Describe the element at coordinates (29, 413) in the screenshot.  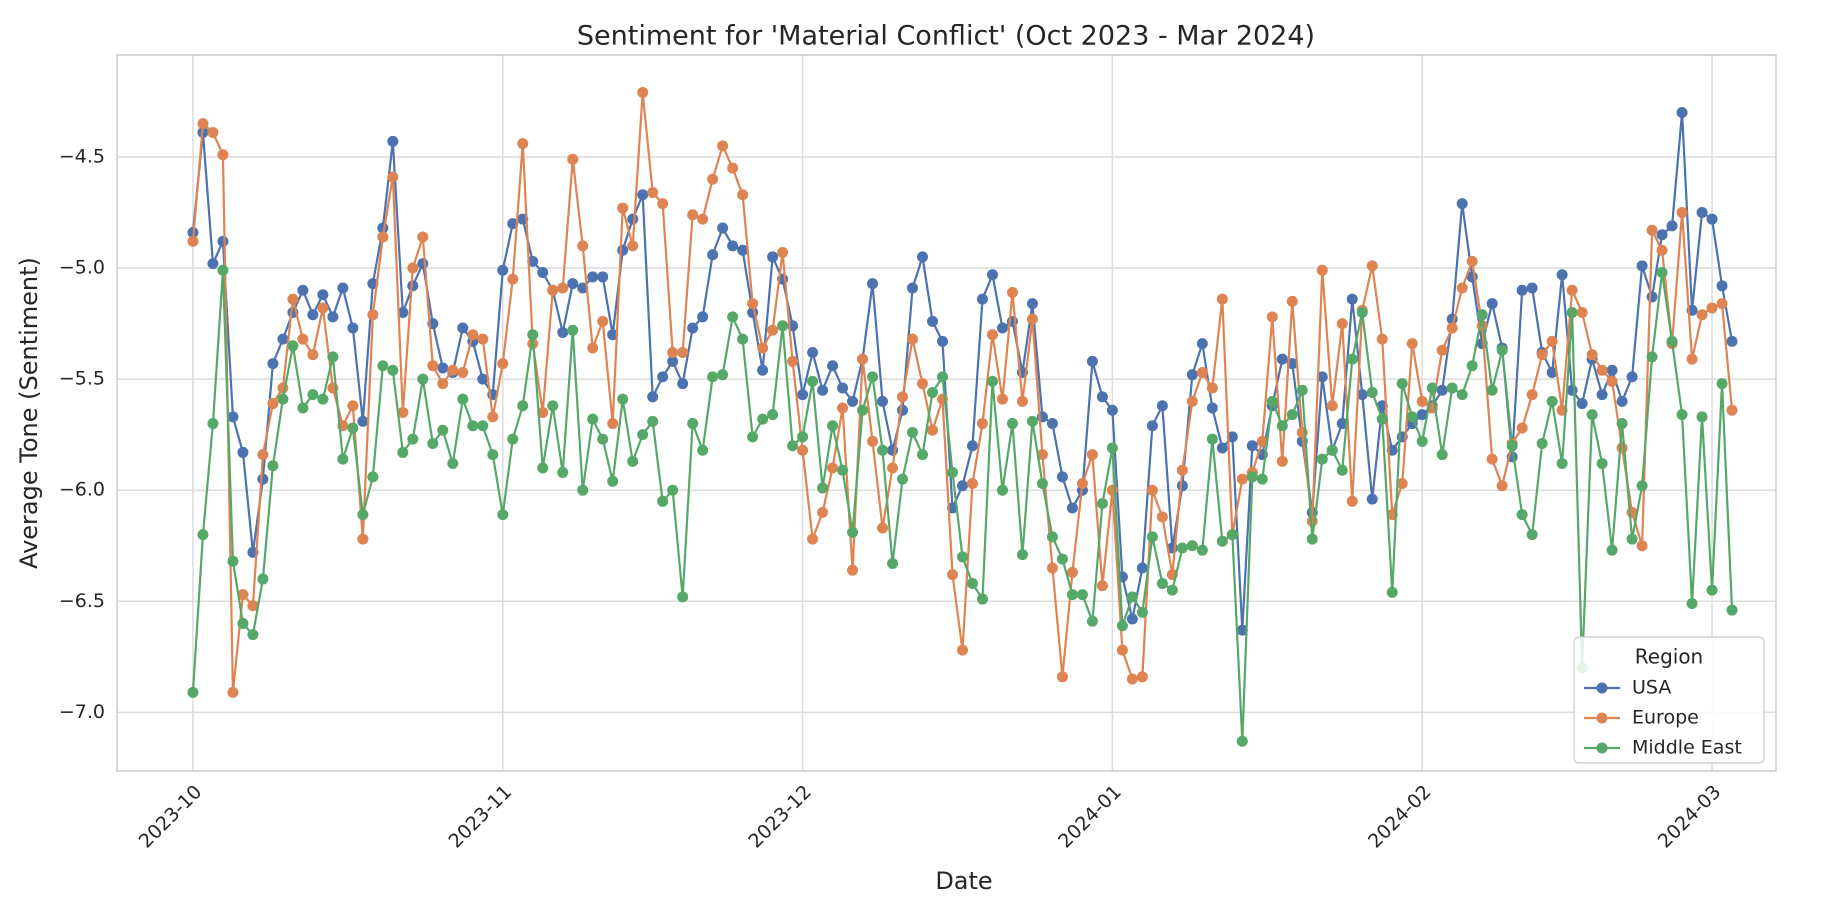
I see `y-axis-label: Average Tone (Sentiment)` at that location.